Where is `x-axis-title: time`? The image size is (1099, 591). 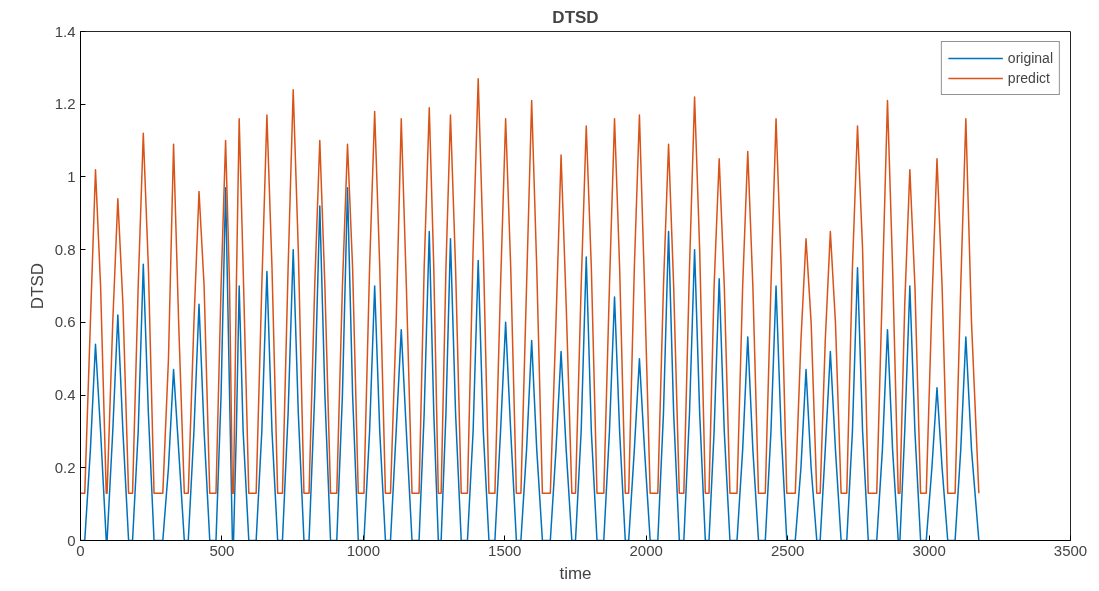 x-axis-title: time is located at coordinates (575, 573).